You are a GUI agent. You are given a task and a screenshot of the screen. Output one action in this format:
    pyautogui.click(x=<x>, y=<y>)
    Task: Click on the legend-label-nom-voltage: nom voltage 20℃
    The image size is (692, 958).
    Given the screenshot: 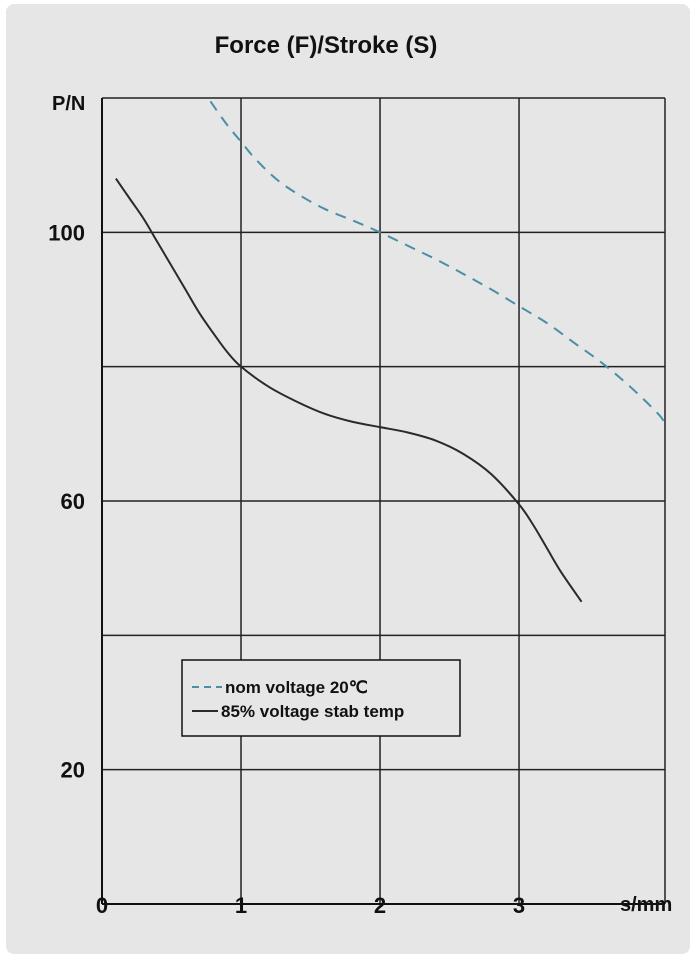 What is the action you would take?
    pyautogui.click(x=296, y=687)
    